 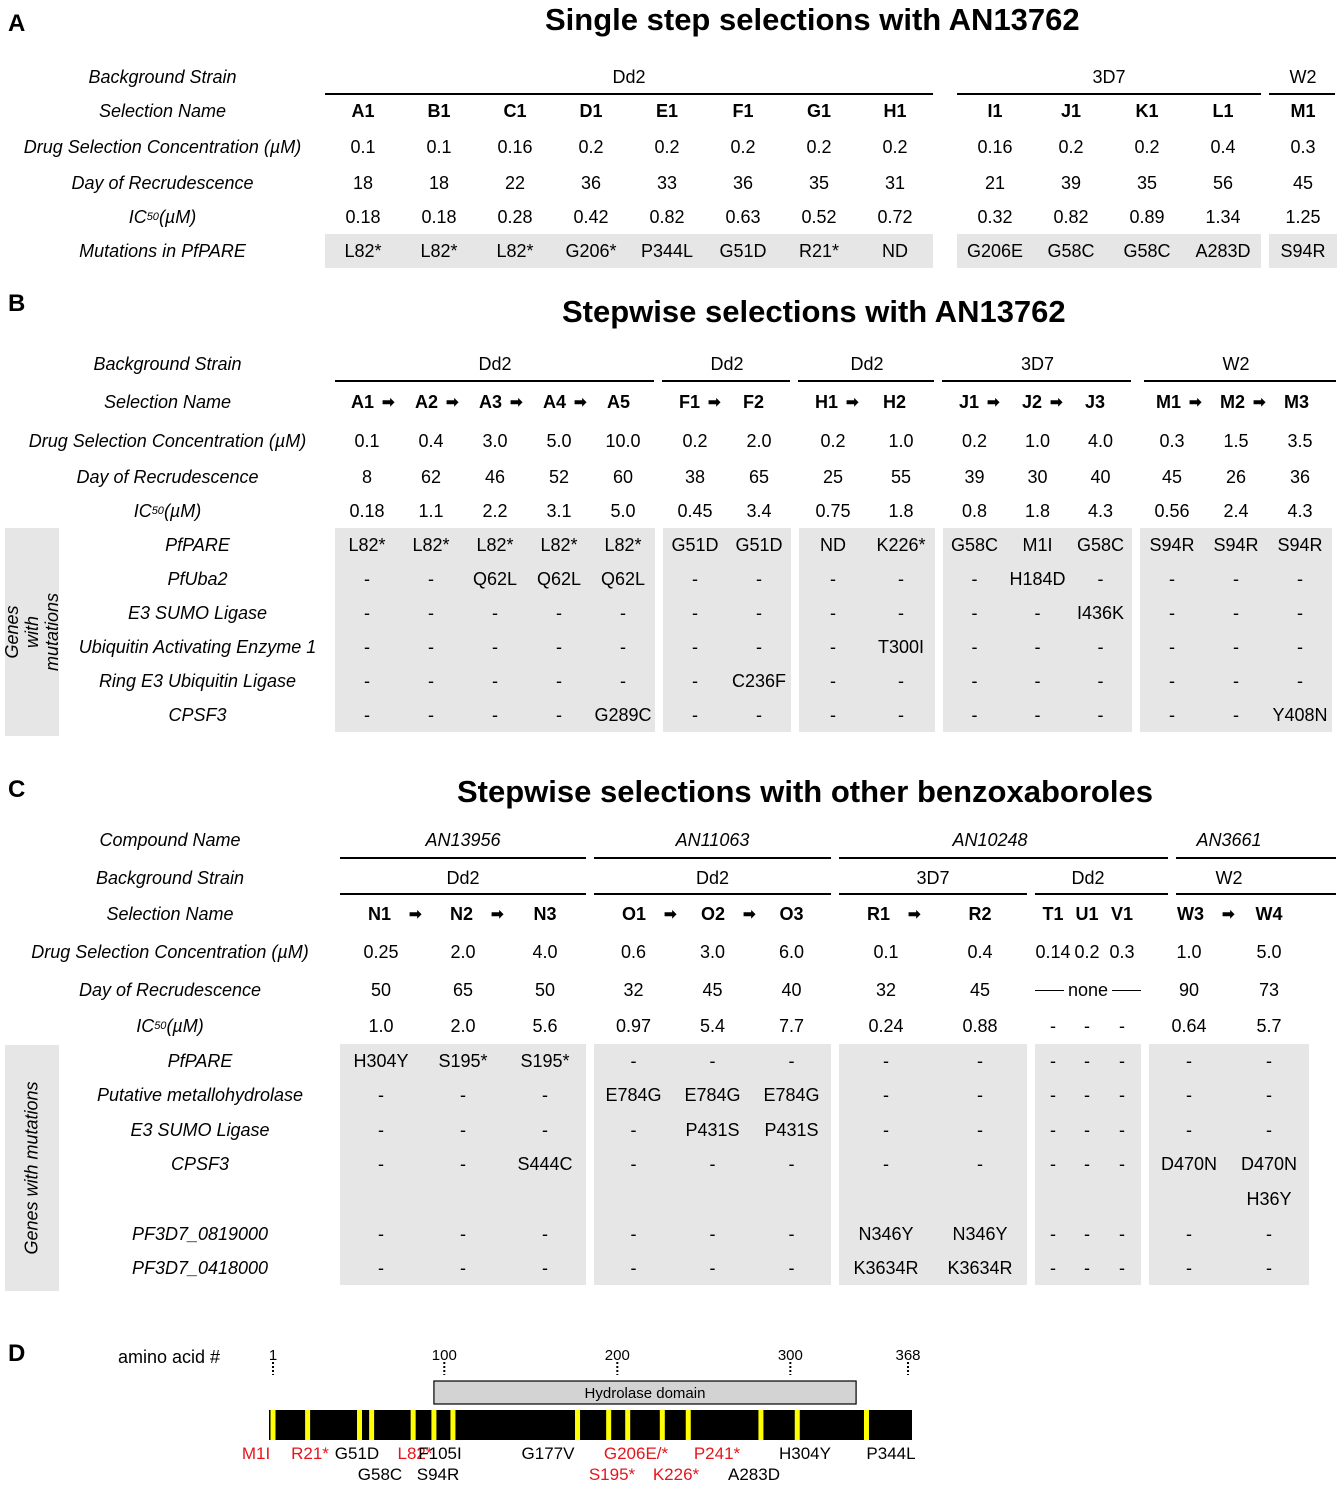 I want to click on day-cell: 33, so click(x=667, y=182).